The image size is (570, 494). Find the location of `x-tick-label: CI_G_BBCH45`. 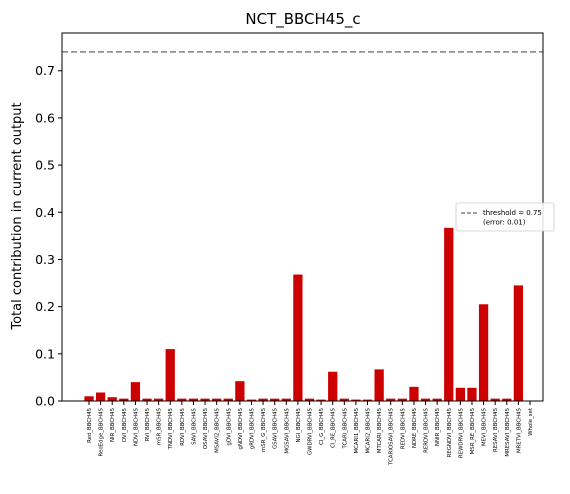

x-tick-label: CI_G_BBCH45 is located at coordinates (322, 426).